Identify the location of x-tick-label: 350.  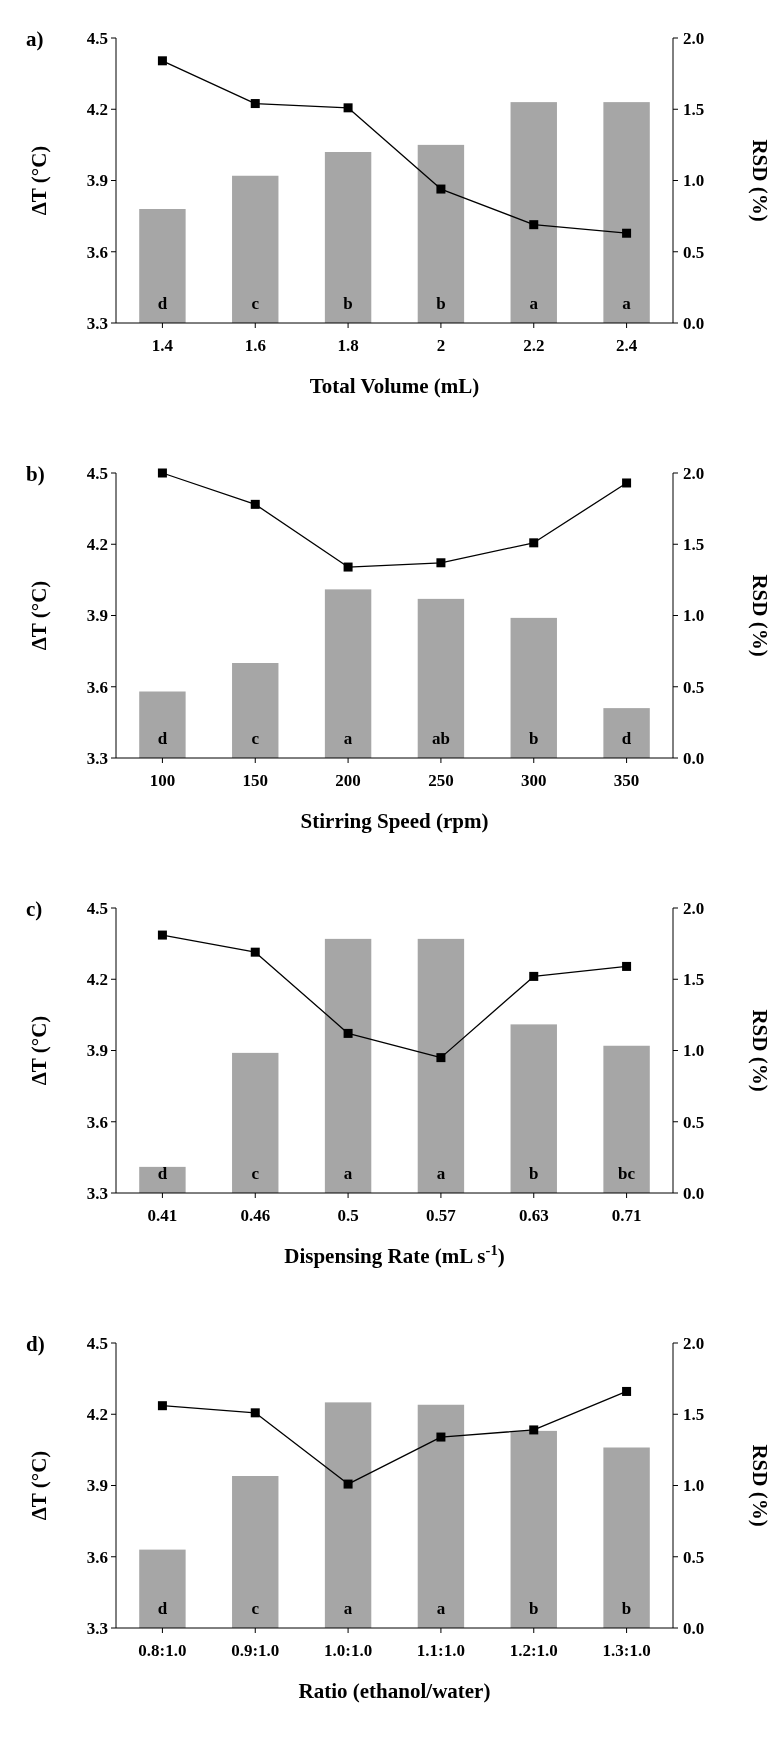
(626, 780).